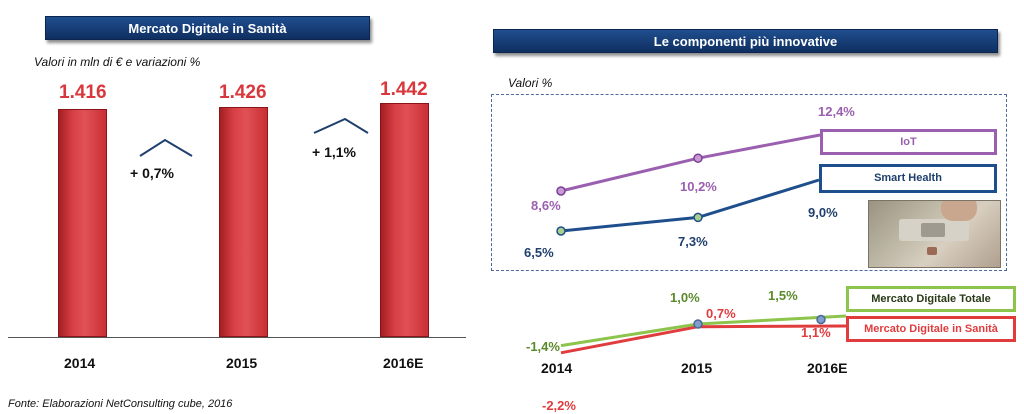  What do you see at coordinates (243, 92) in the screenshot?
I see `bar-value-label: 1.426` at bounding box center [243, 92].